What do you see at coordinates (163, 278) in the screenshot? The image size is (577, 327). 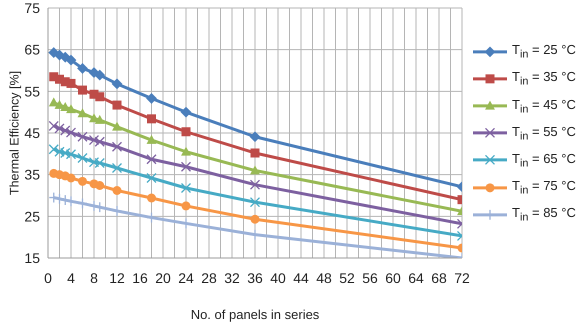 I see `x-tick-label: 20` at bounding box center [163, 278].